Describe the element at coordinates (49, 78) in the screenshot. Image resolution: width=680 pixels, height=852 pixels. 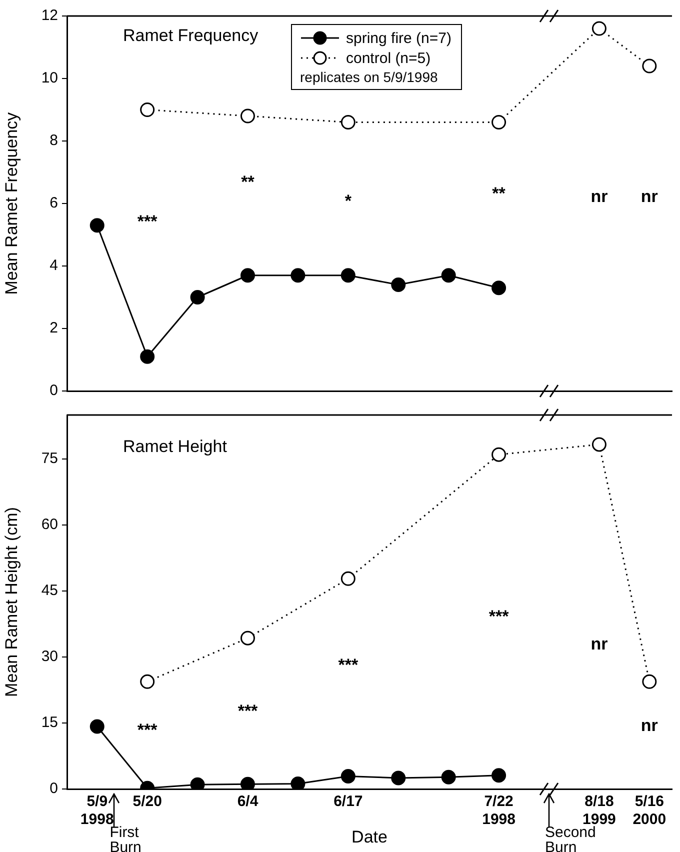
I see `y-tick-label: 10` at that location.